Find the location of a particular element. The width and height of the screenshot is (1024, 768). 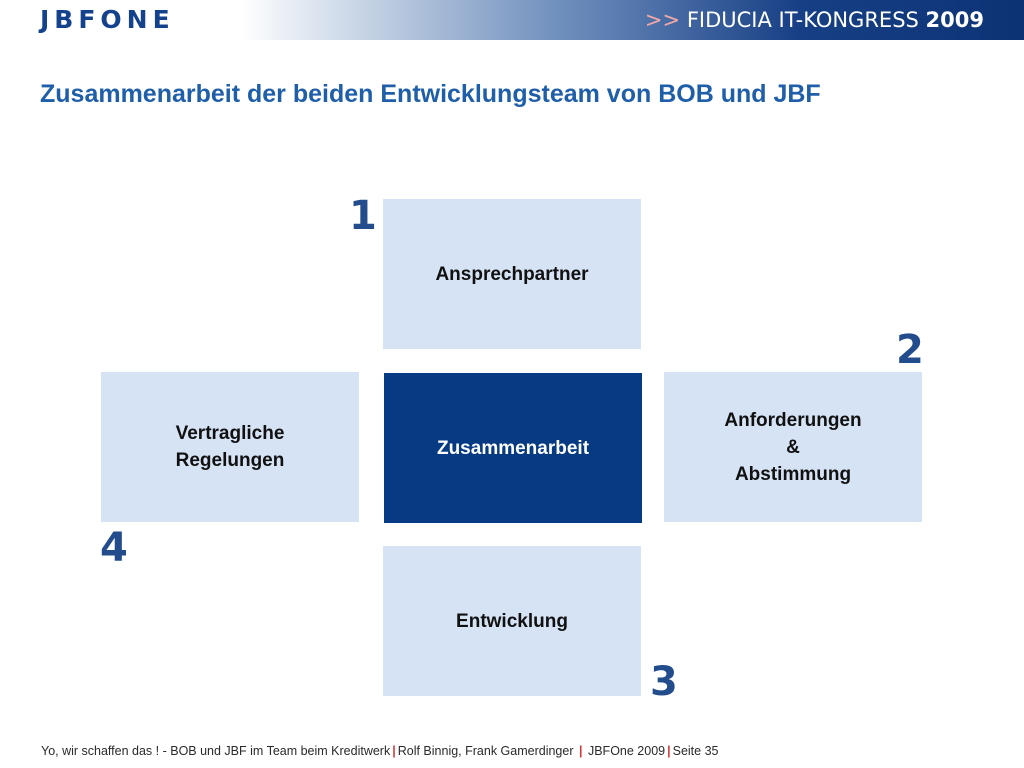

number-4: 4 is located at coordinates (114, 548).